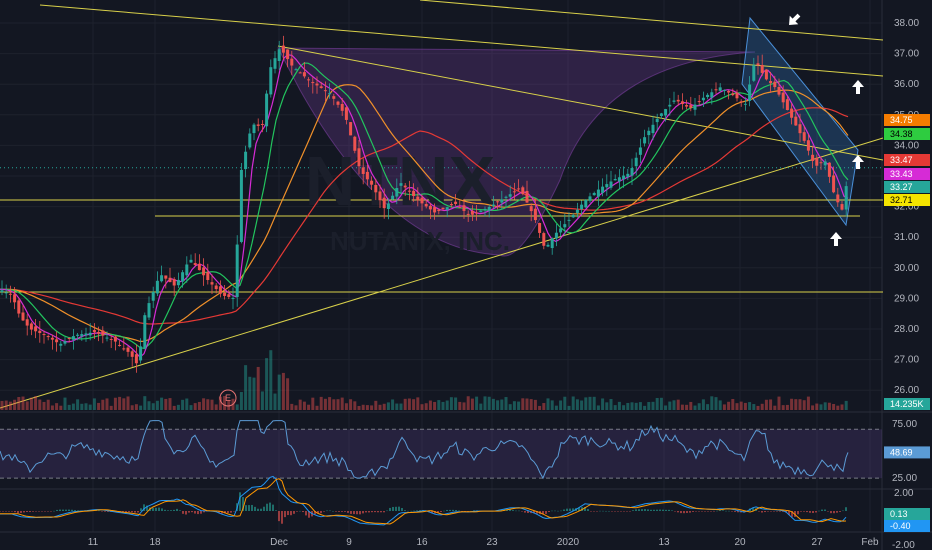 The image size is (932, 550). Describe the element at coordinates (901, 174) in the screenshot. I see `price-badge-label: 33.43` at that location.